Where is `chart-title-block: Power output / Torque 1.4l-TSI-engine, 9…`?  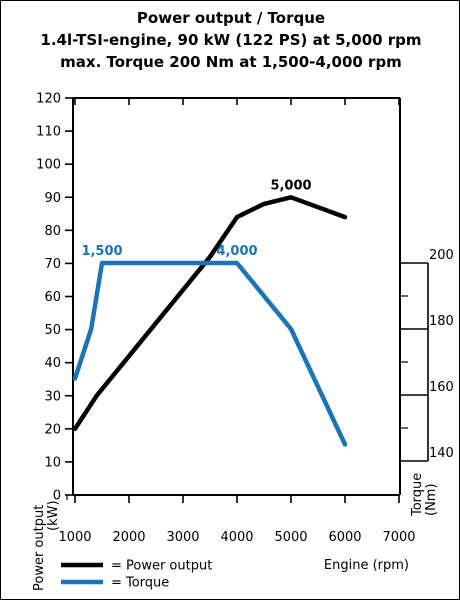 chart-title-block: Power output / Torque 1.4l-TSI-engine, 9… is located at coordinates (230, 40).